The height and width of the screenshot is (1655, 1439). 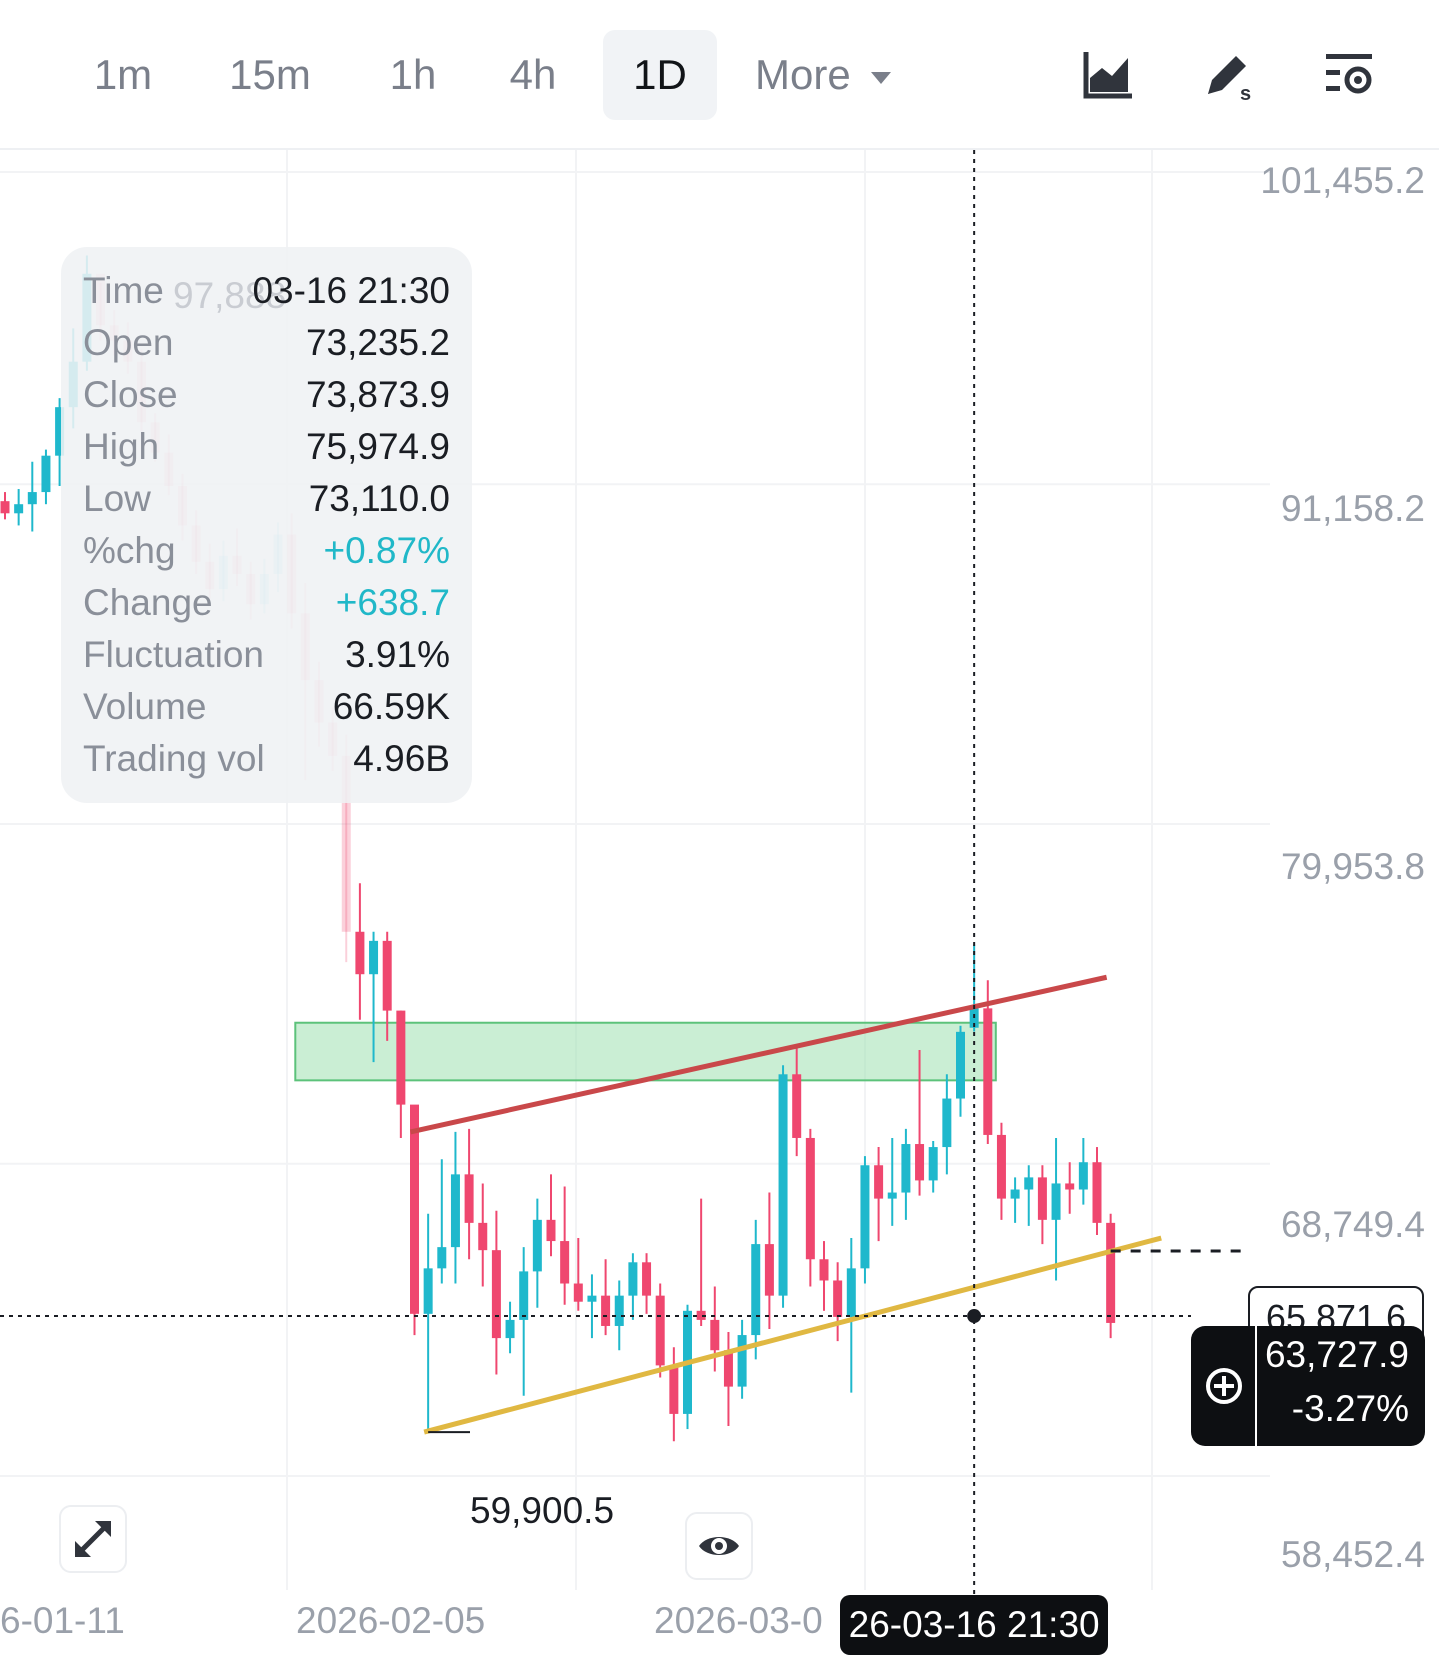 I want to click on tooltip-row: Time 03-16 21:30, so click(x=266, y=291).